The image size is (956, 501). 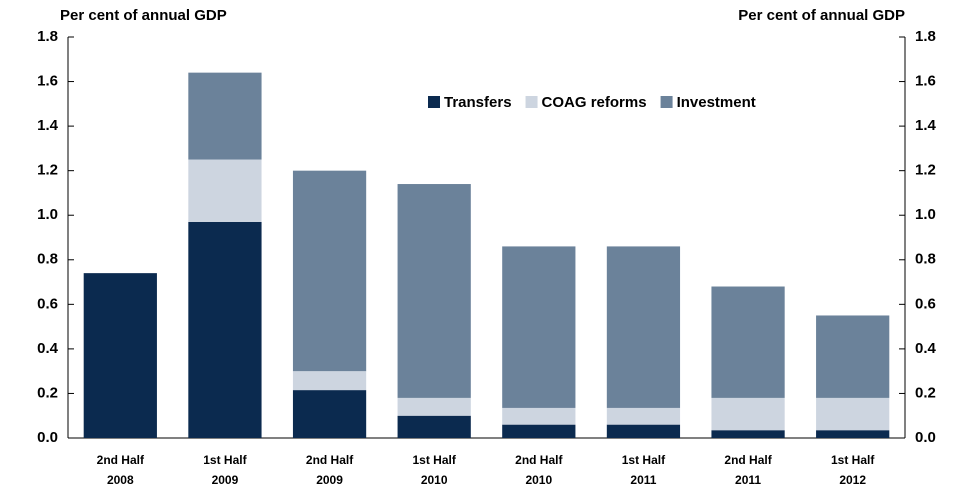 What do you see at coordinates (594, 102) in the screenshot?
I see `legend-label: COAG reforms` at bounding box center [594, 102].